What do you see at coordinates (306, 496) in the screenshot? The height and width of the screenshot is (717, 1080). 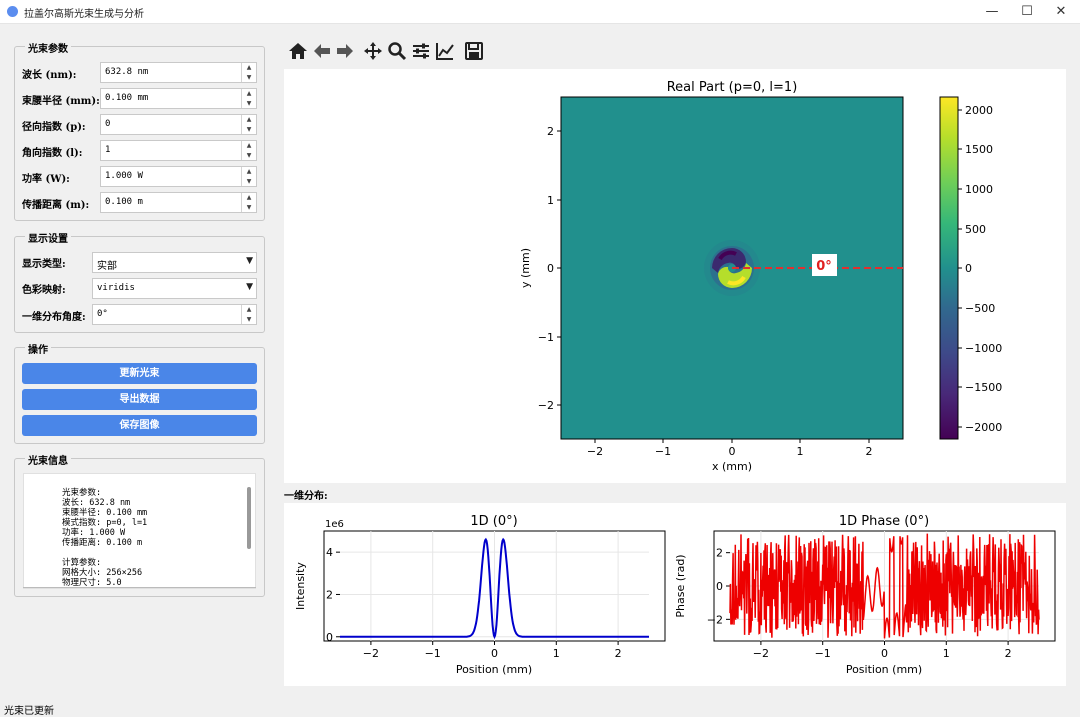 I see `profile-section-label: 一维分布:` at bounding box center [306, 496].